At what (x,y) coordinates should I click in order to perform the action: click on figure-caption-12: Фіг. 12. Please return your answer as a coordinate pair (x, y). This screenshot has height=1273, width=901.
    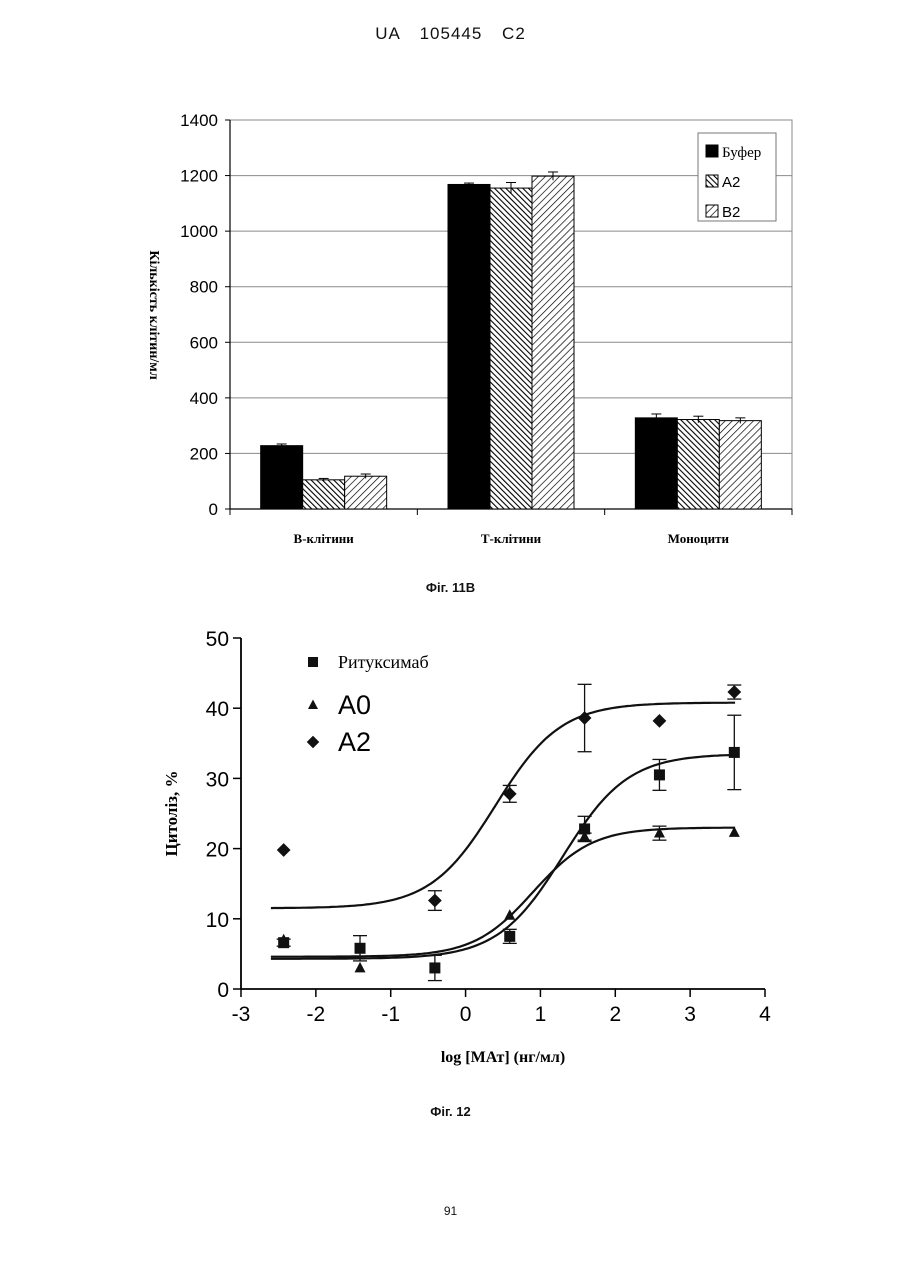
    Looking at the image, I should click on (450, 1111).